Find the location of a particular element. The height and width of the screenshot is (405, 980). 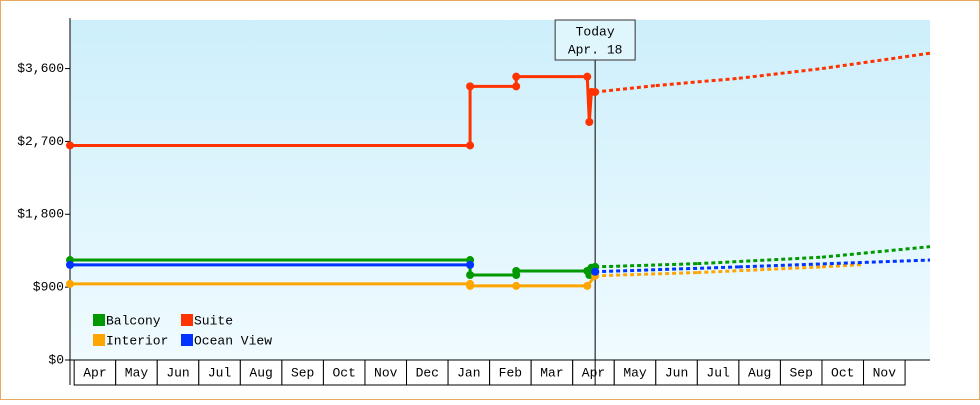

legend-label: Ocean View is located at coordinates (233, 340).